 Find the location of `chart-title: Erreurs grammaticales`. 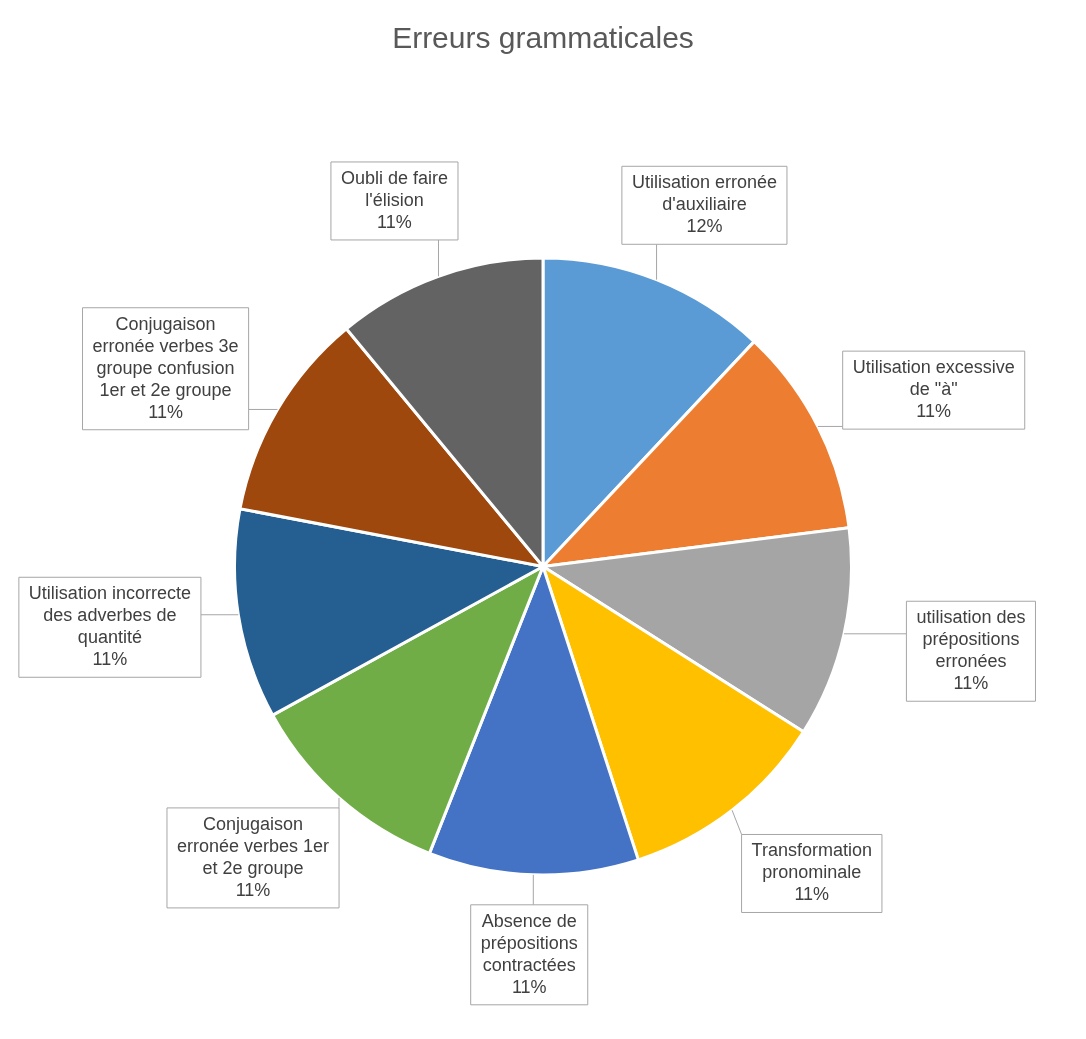

chart-title: Erreurs grammaticales is located at coordinates (543, 38).